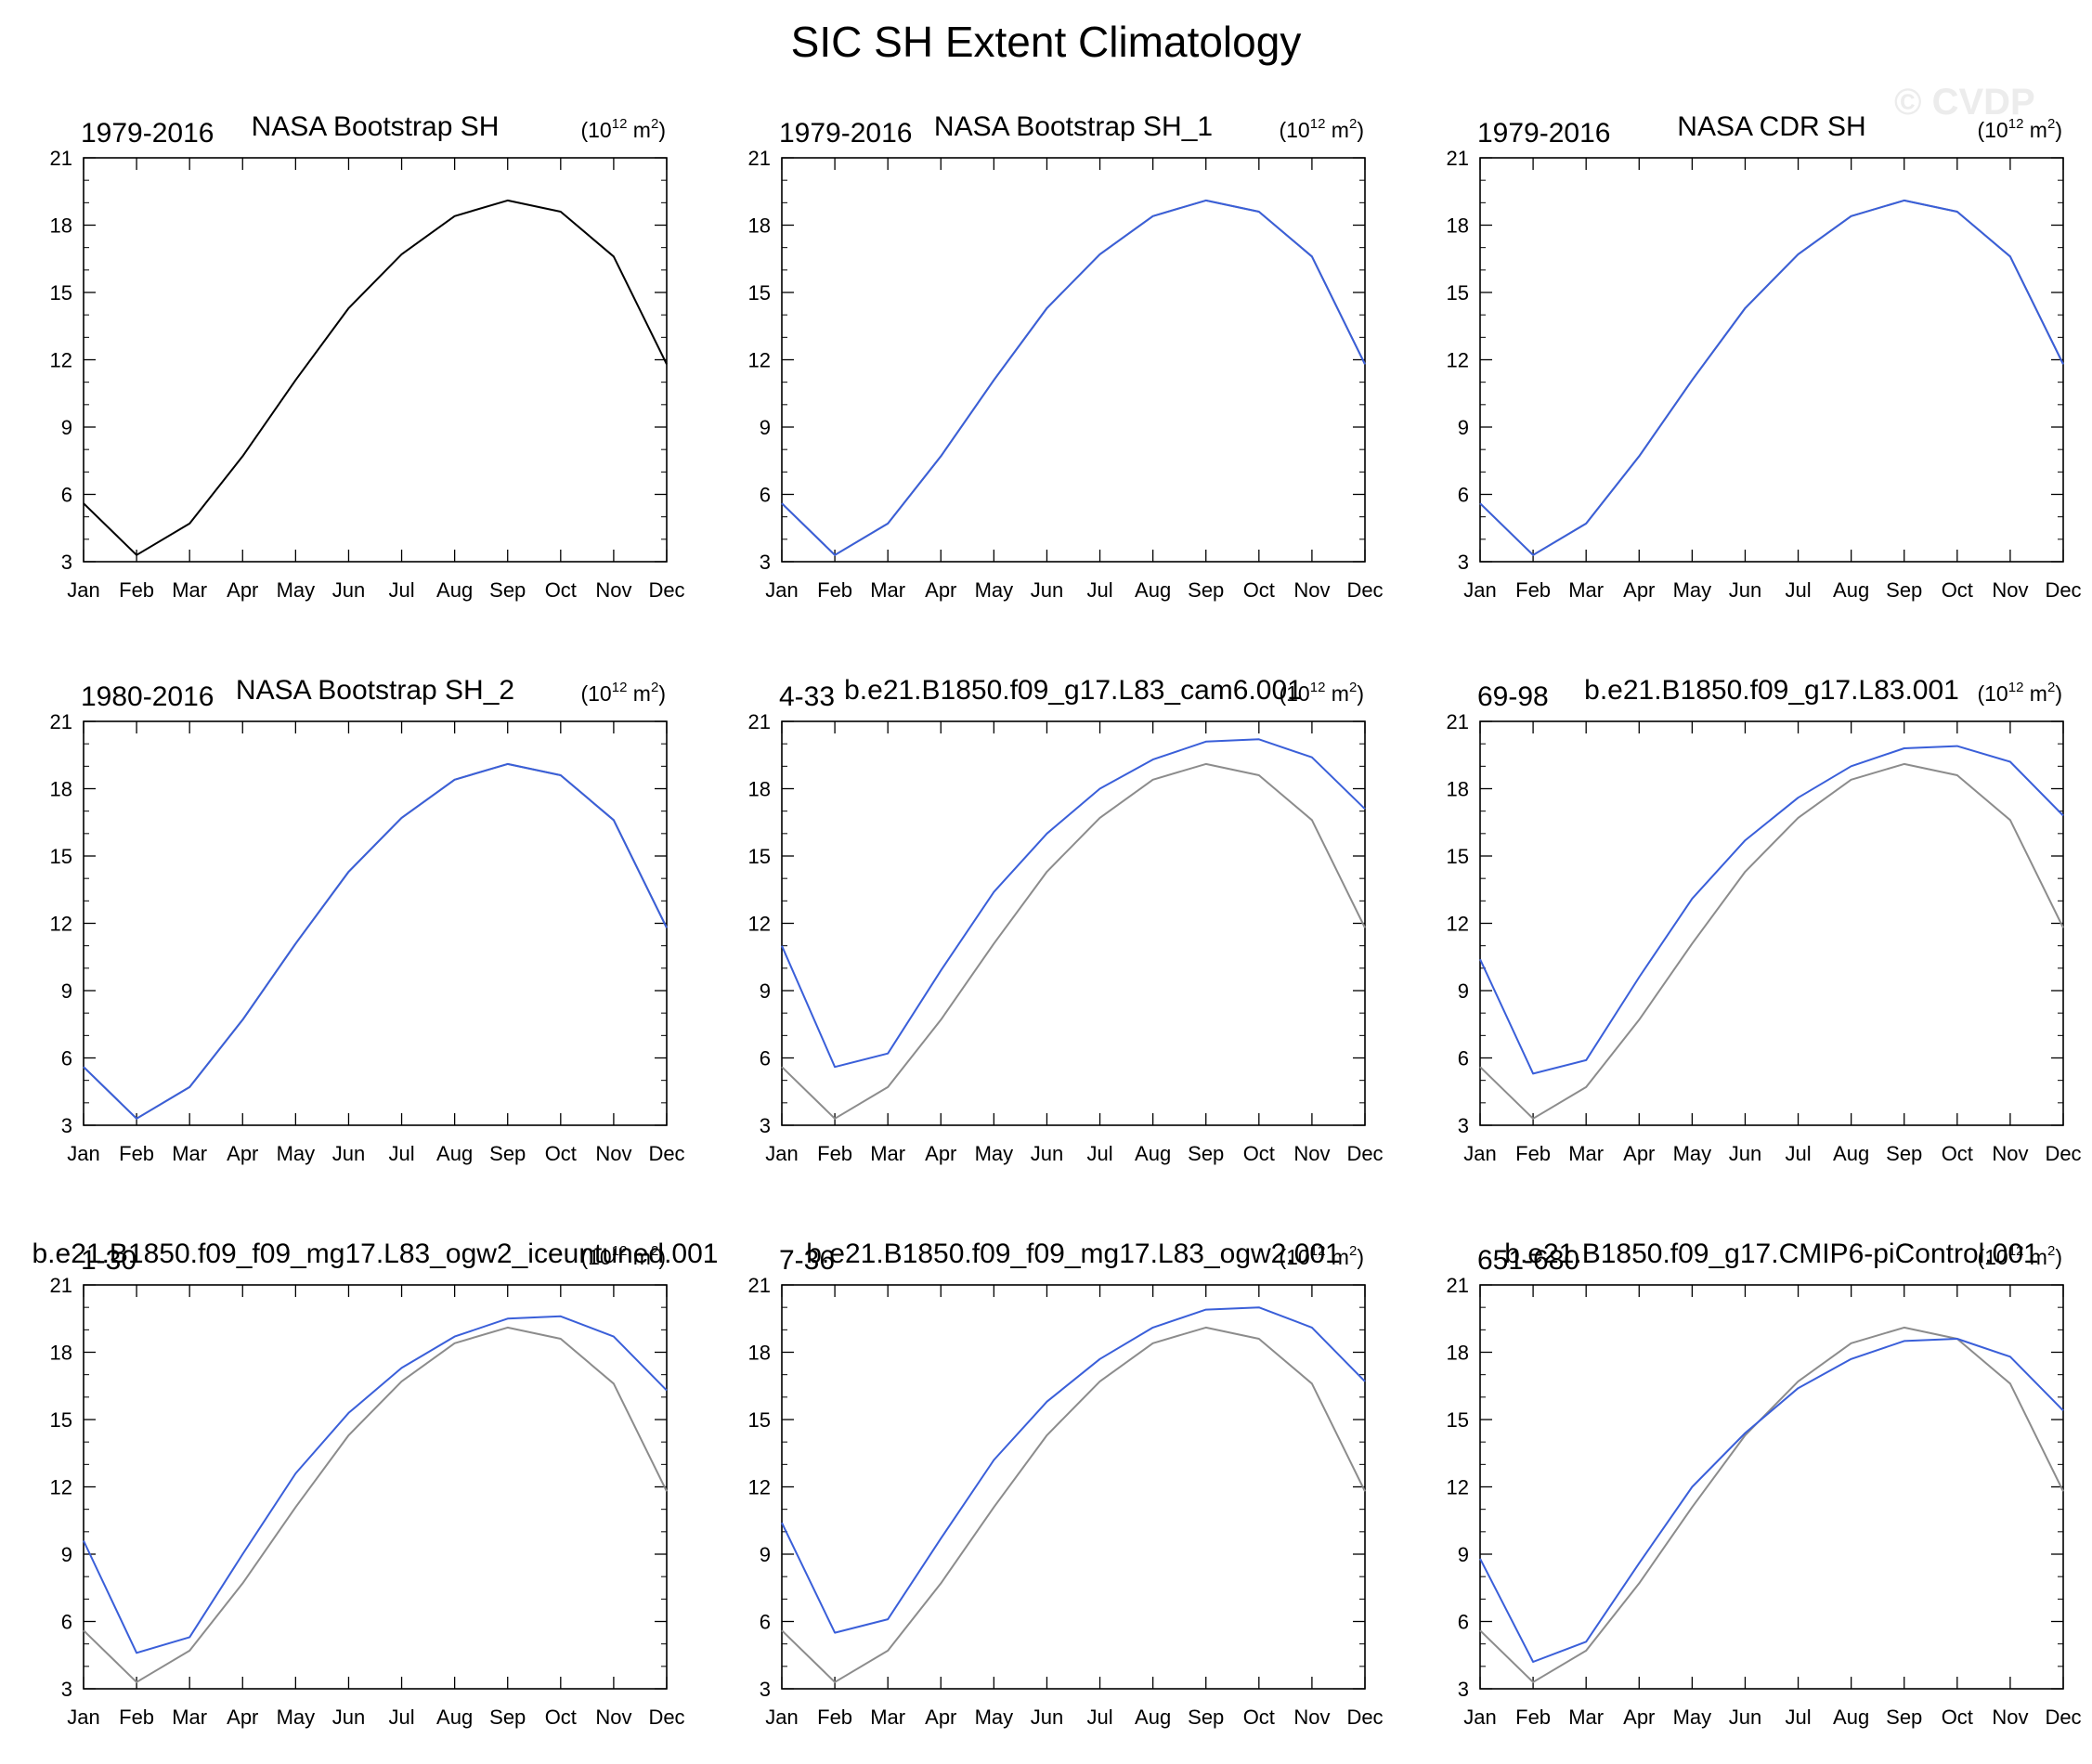 The width and height of the screenshot is (2092, 1764). Describe the element at coordinates (1073, 690) in the screenshot. I see `panel-title: b.e21.B1850.f09_g17.L83_cam6.001` at that location.